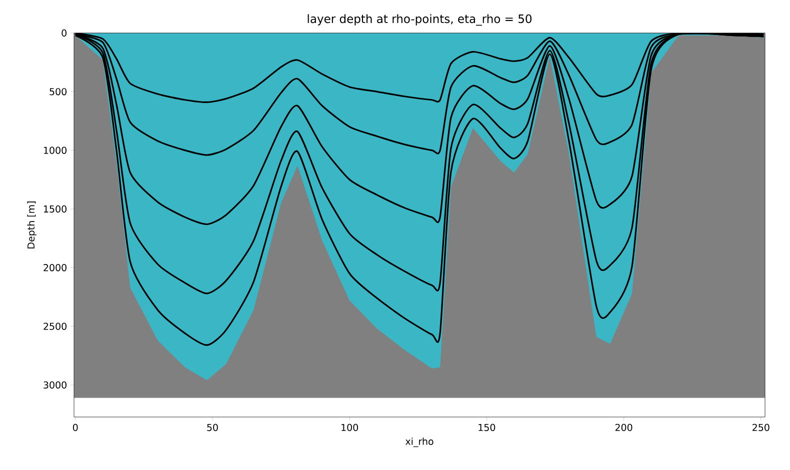 The width and height of the screenshot is (790, 470). What do you see at coordinates (55, 268) in the screenshot?
I see `y-tick-label: 2000` at bounding box center [55, 268].